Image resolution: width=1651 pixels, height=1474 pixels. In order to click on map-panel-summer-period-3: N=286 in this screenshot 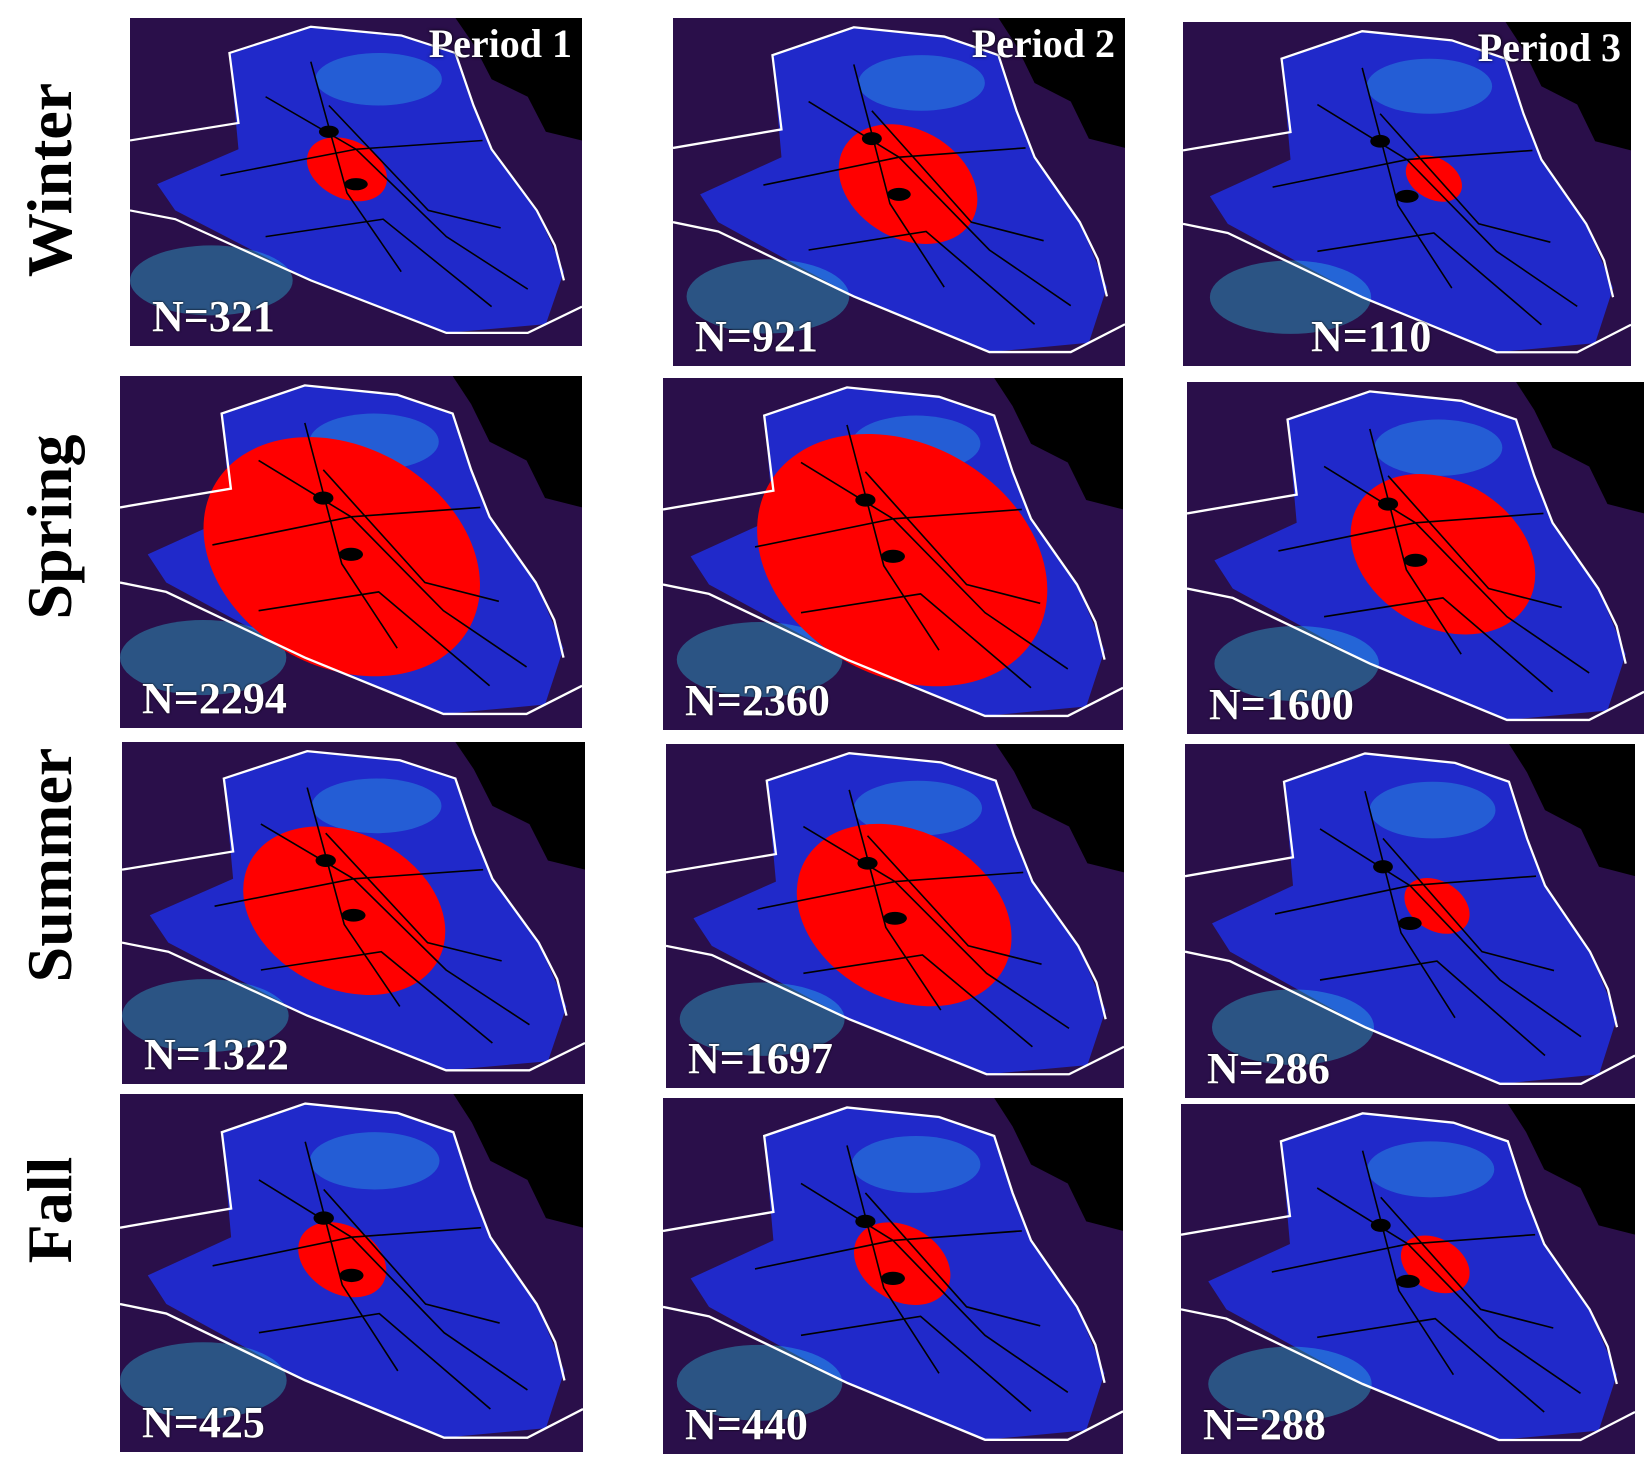, I will do `click(1410, 921)`.